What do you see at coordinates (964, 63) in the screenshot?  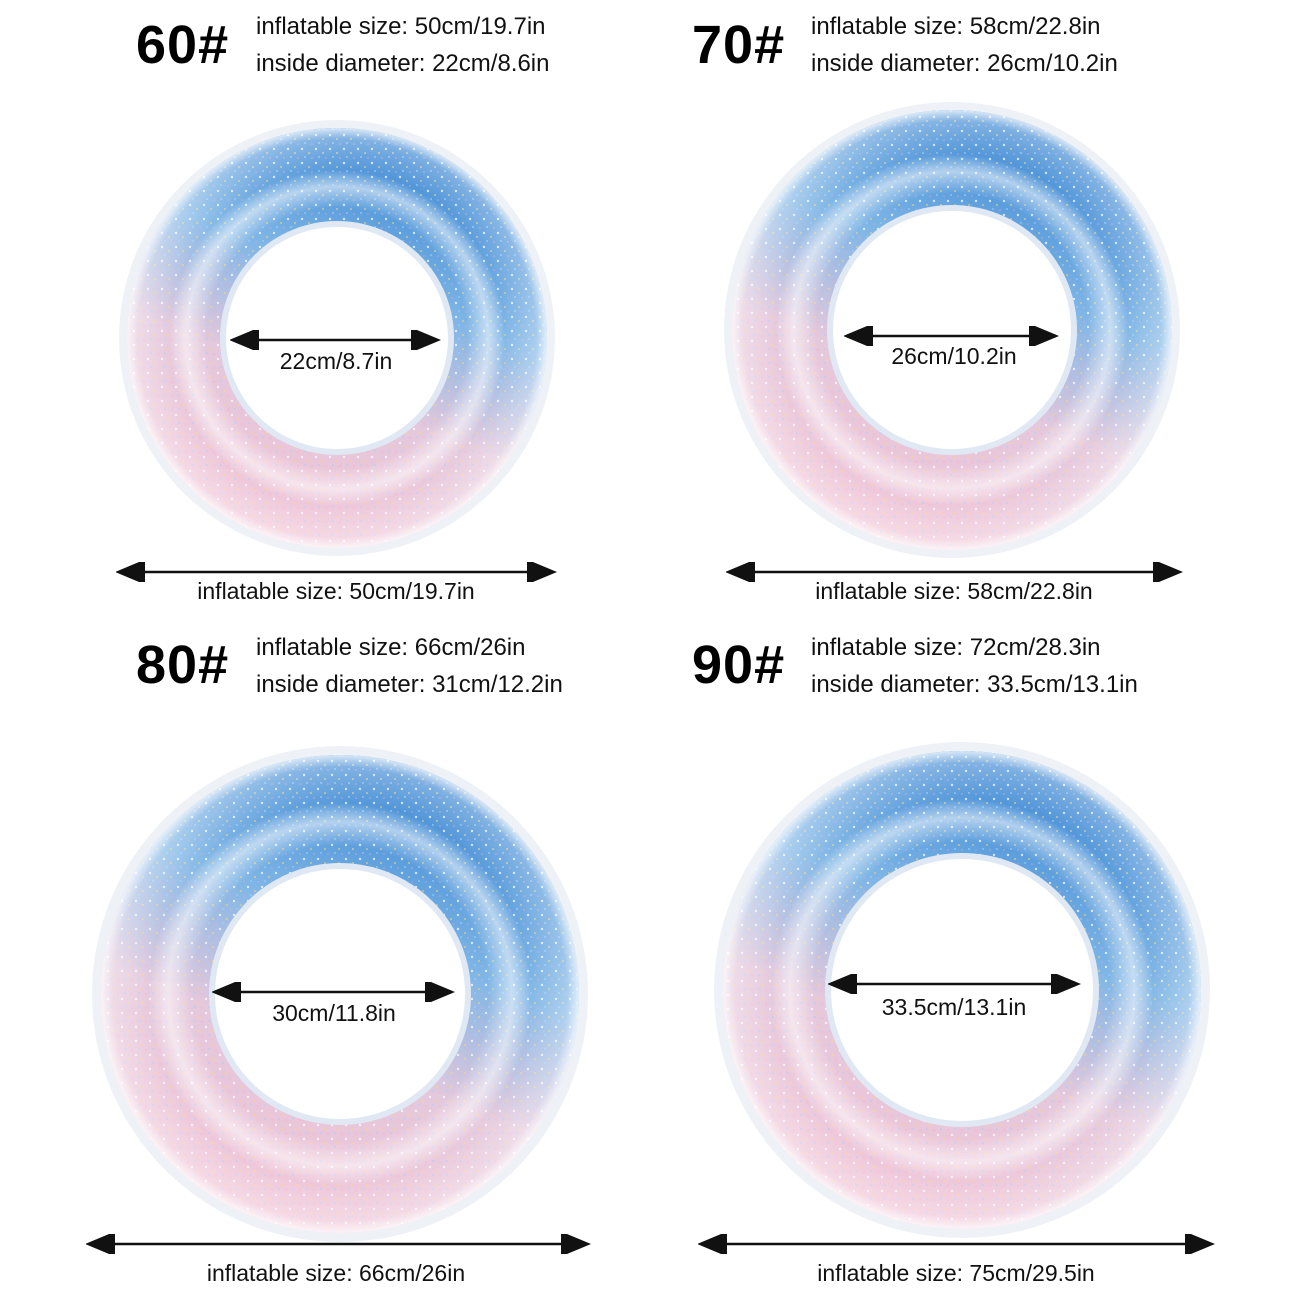 I see `spec-inside-diameter: inside diameter: 26cm/10.2in` at bounding box center [964, 63].